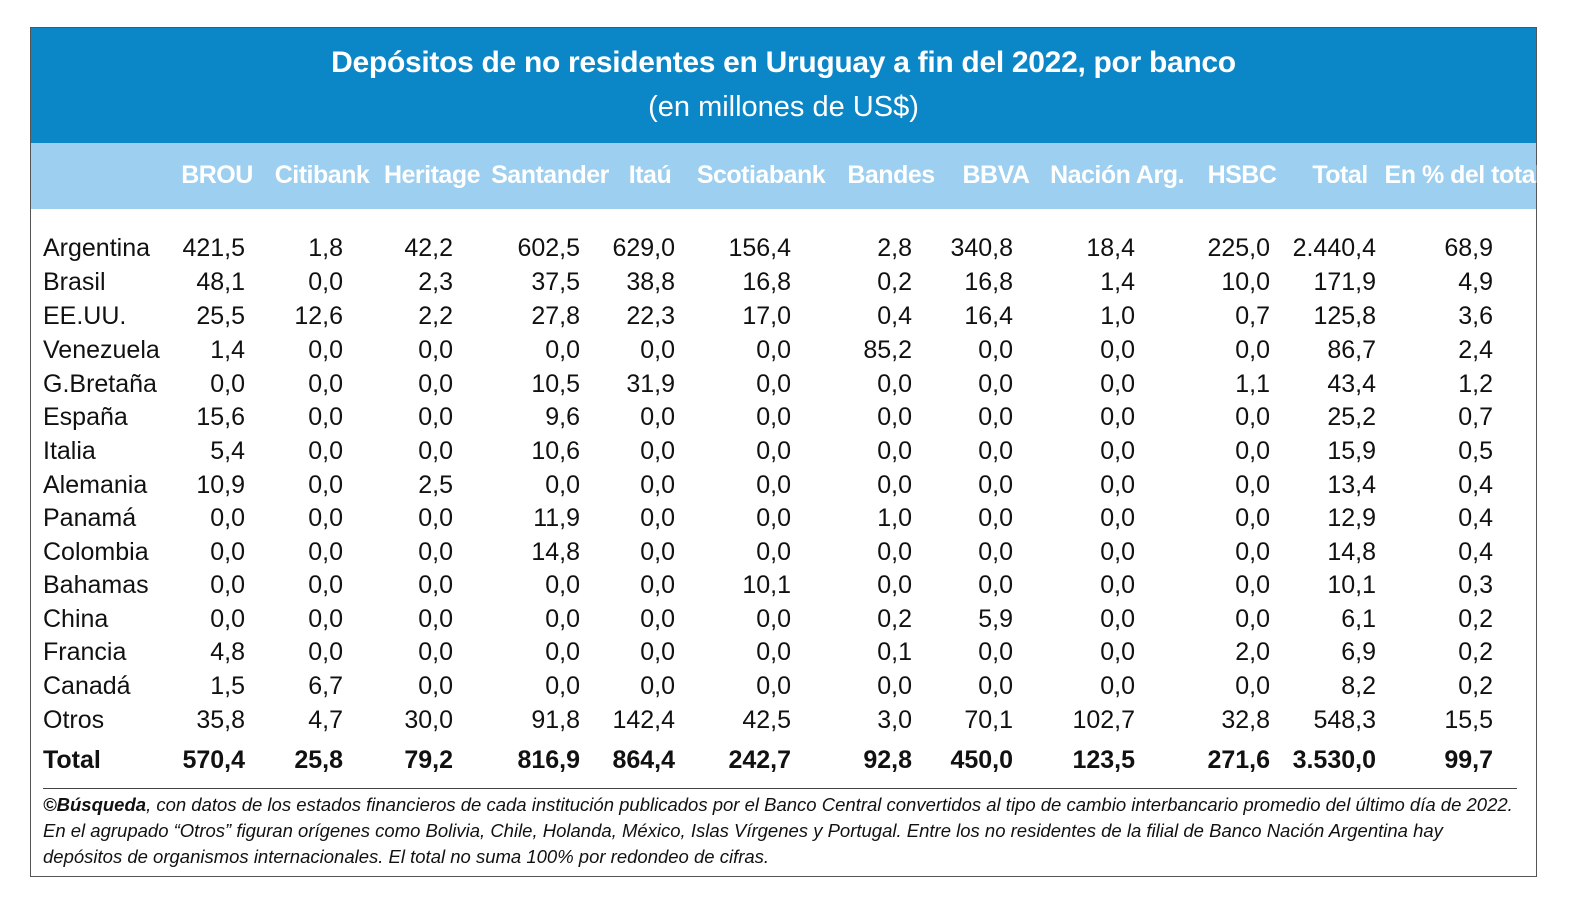 The height and width of the screenshot is (910, 1581). What do you see at coordinates (85, 652) in the screenshot?
I see `row-label: Francia` at bounding box center [85, 652].